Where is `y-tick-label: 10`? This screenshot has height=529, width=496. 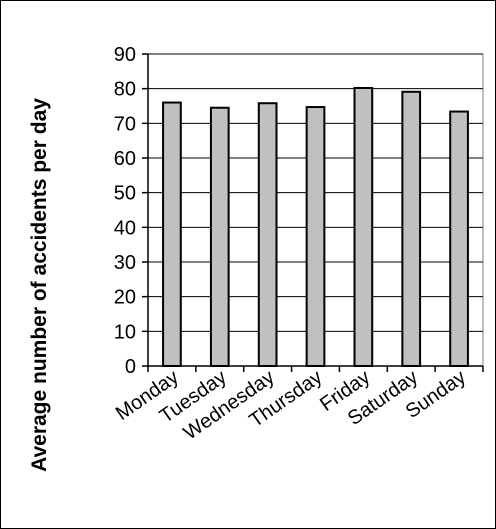
y-tick-label: 10 is located at coordinates (125, 332).